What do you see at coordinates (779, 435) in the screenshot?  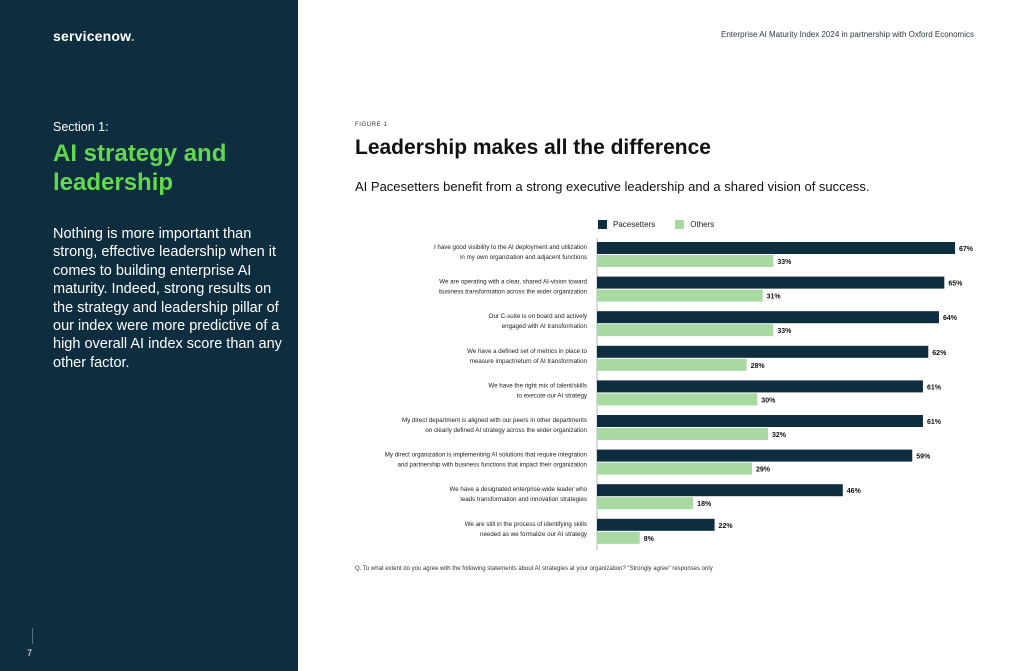 I see `data-label-others-5: 32%` at bounding box center [779, 435].